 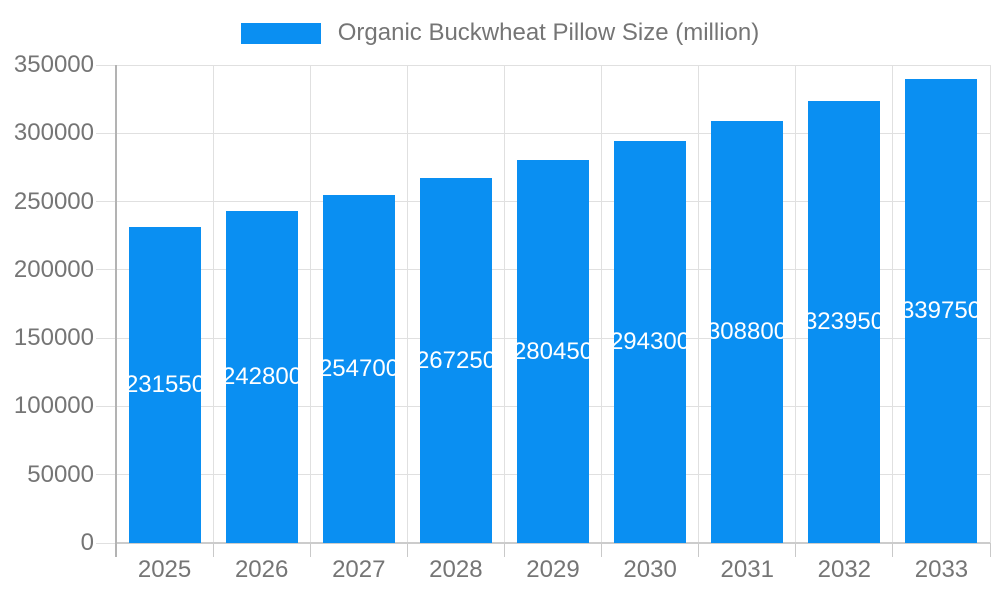 What do you see at coordinates (60, 474) in the screenshot?
I see `y-axis-label: 50000` at bounding box center [60, 474].